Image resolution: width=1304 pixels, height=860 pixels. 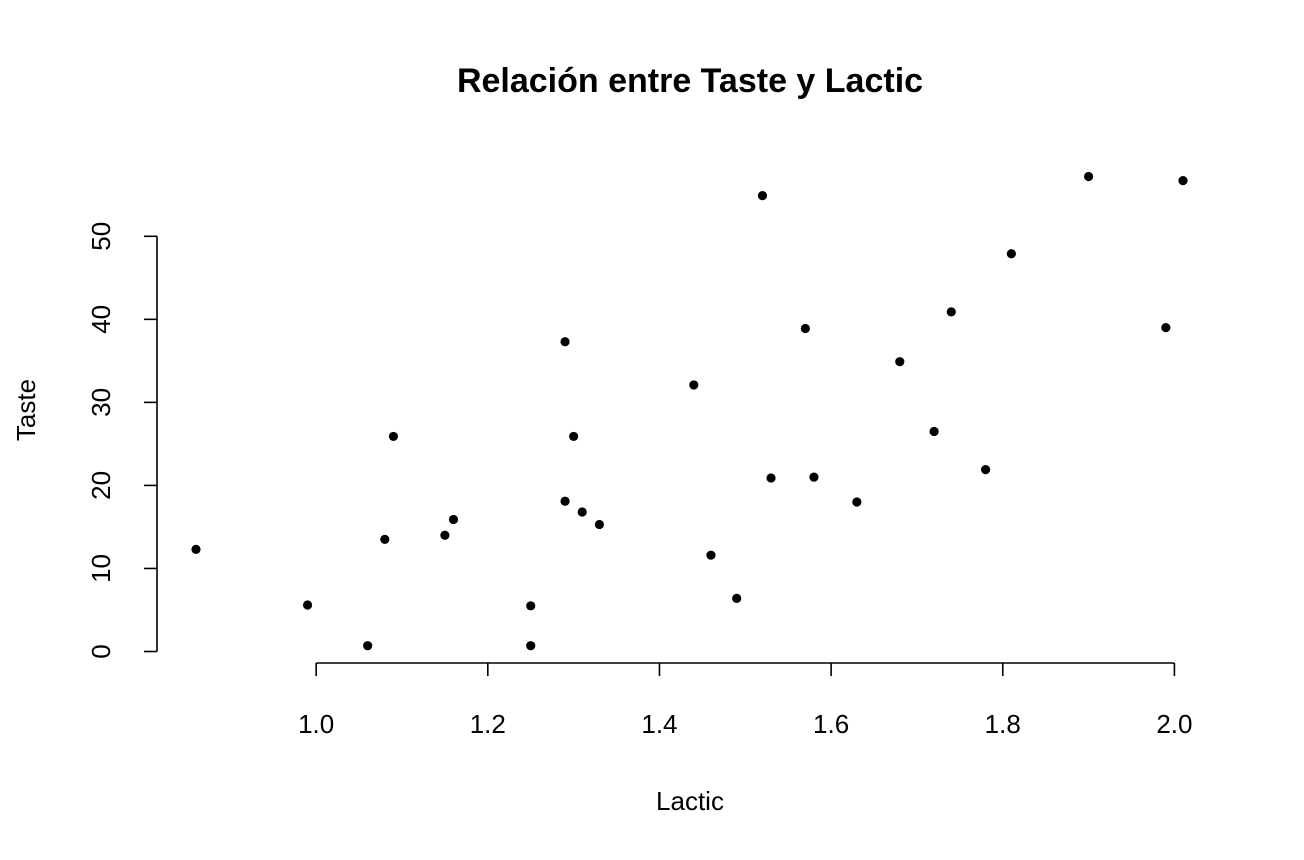 I want to click on x-tick-label: 2.0, so click(x=1174, y=724).